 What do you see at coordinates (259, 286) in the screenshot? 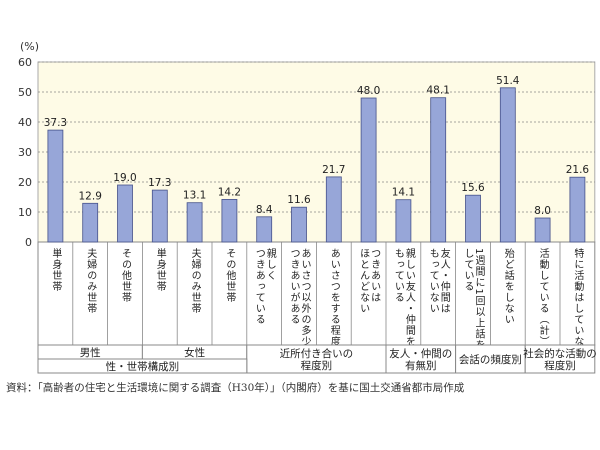
I see `category-label: つきあっている` at bounding box center [259, 286].